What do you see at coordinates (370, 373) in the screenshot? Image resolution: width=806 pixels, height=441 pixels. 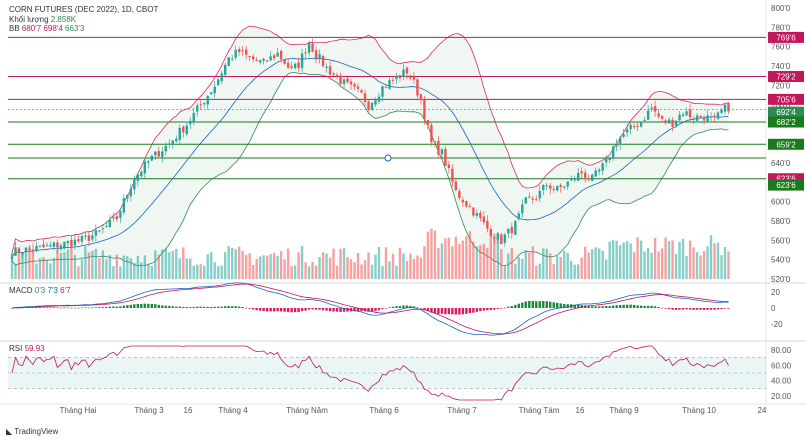 I see `rsi-line` at bounding box center [370, 373].